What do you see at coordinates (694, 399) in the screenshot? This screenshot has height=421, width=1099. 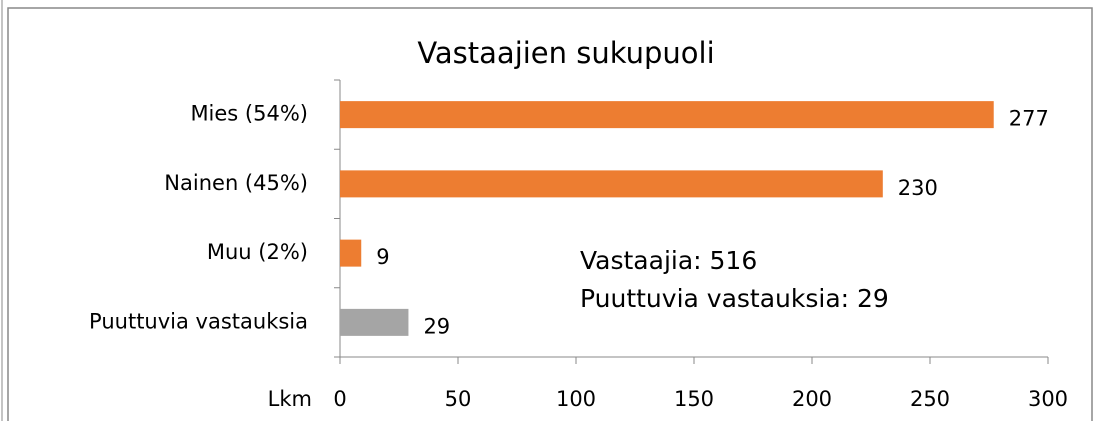 I see `x-tick-label: 150` at bounding box center [694, 399].